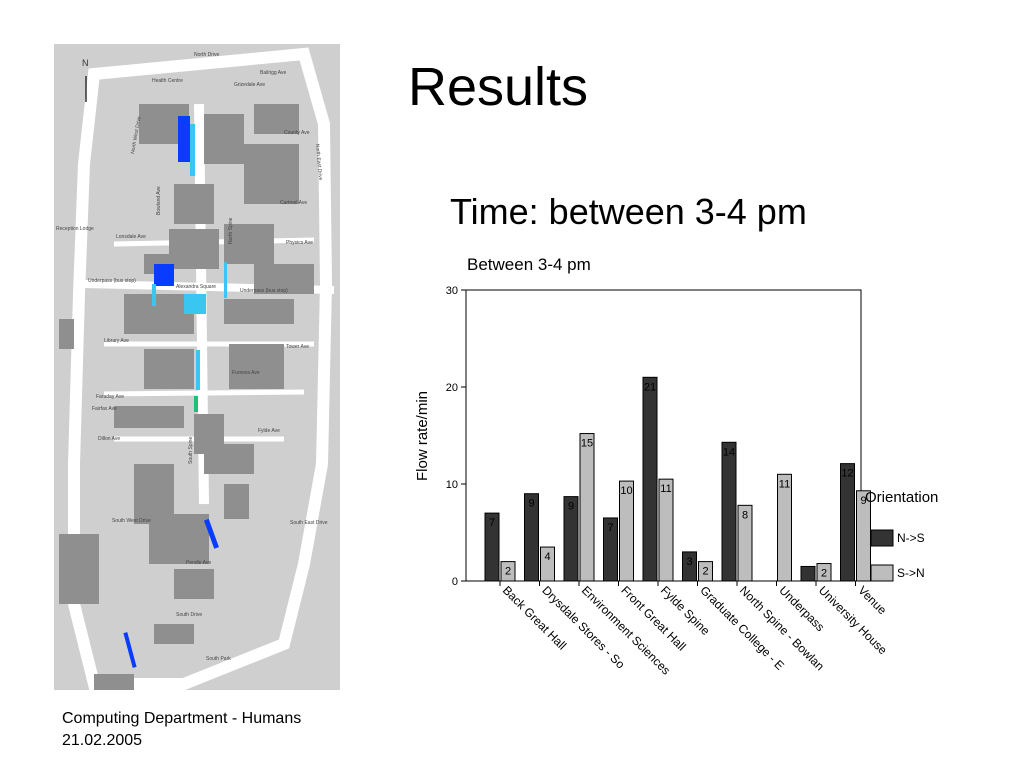  What do you see at coordinates (198, 563) in the screenshot?
I see `map-label-pendle-ave: Pendle Ave` at bounding box center [198, 563].